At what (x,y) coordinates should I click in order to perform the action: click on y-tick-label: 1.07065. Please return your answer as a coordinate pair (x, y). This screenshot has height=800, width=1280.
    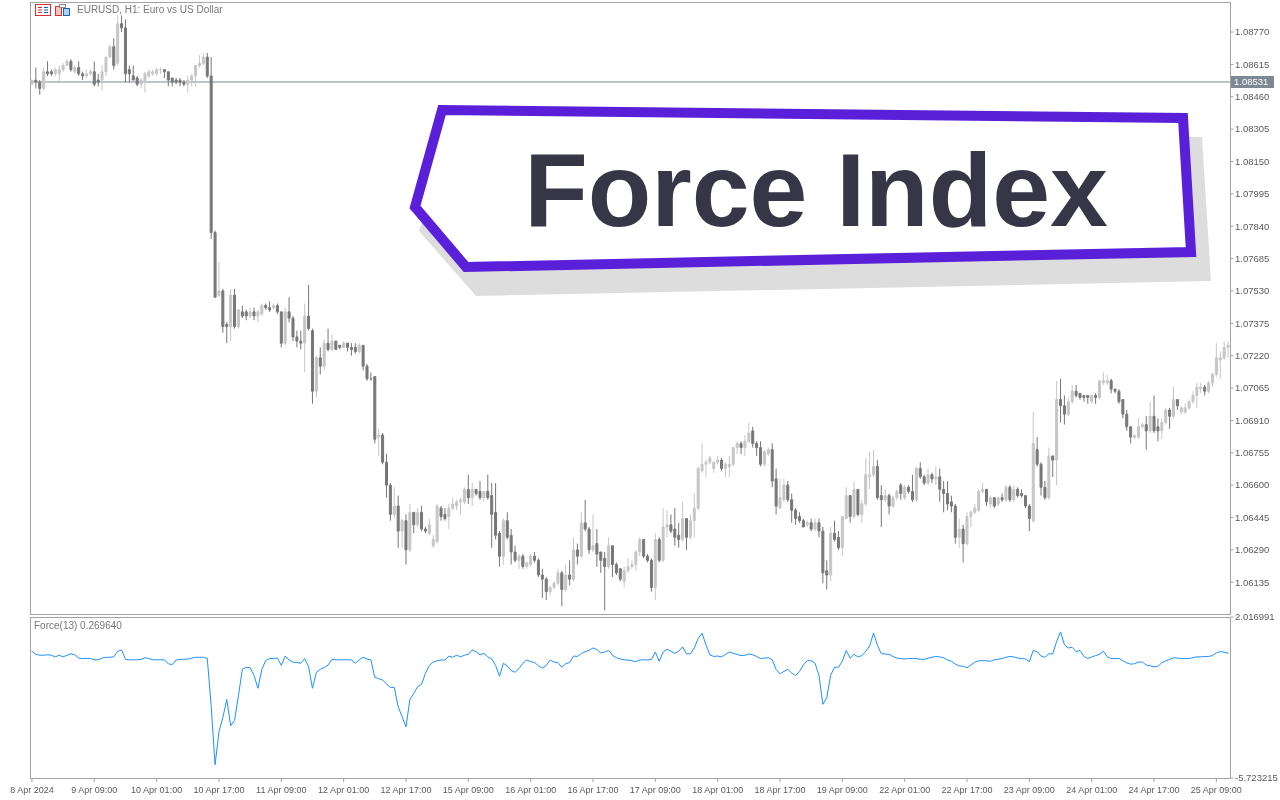
    Looking at the image, I should click on (1252, 388).